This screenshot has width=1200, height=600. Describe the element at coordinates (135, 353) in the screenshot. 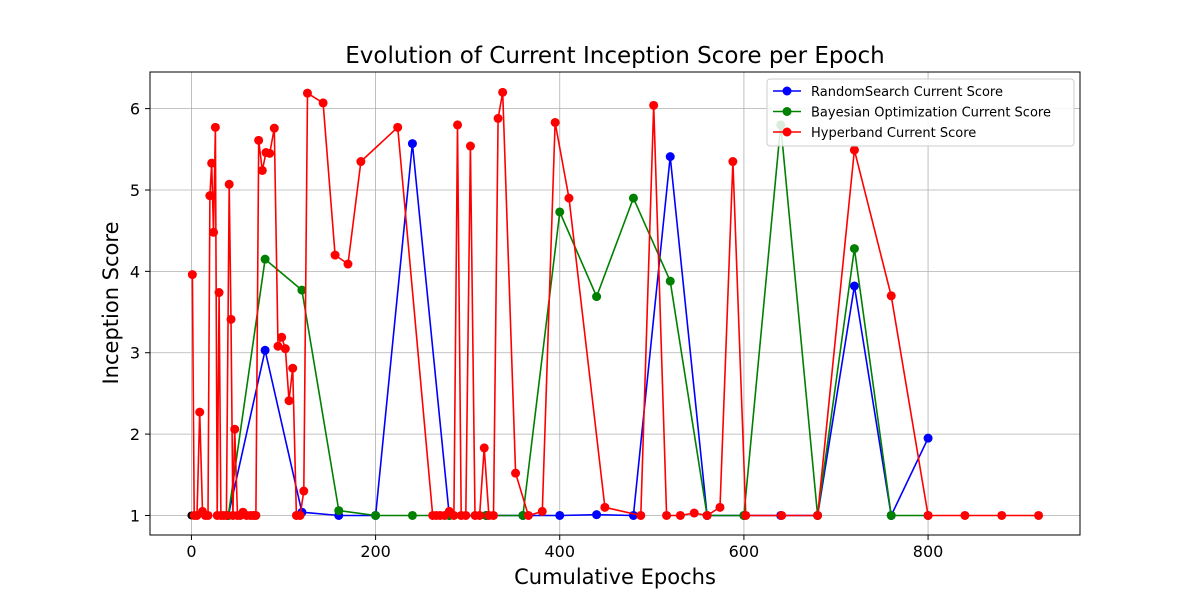

I see `y-tick-label: 3` at that location.